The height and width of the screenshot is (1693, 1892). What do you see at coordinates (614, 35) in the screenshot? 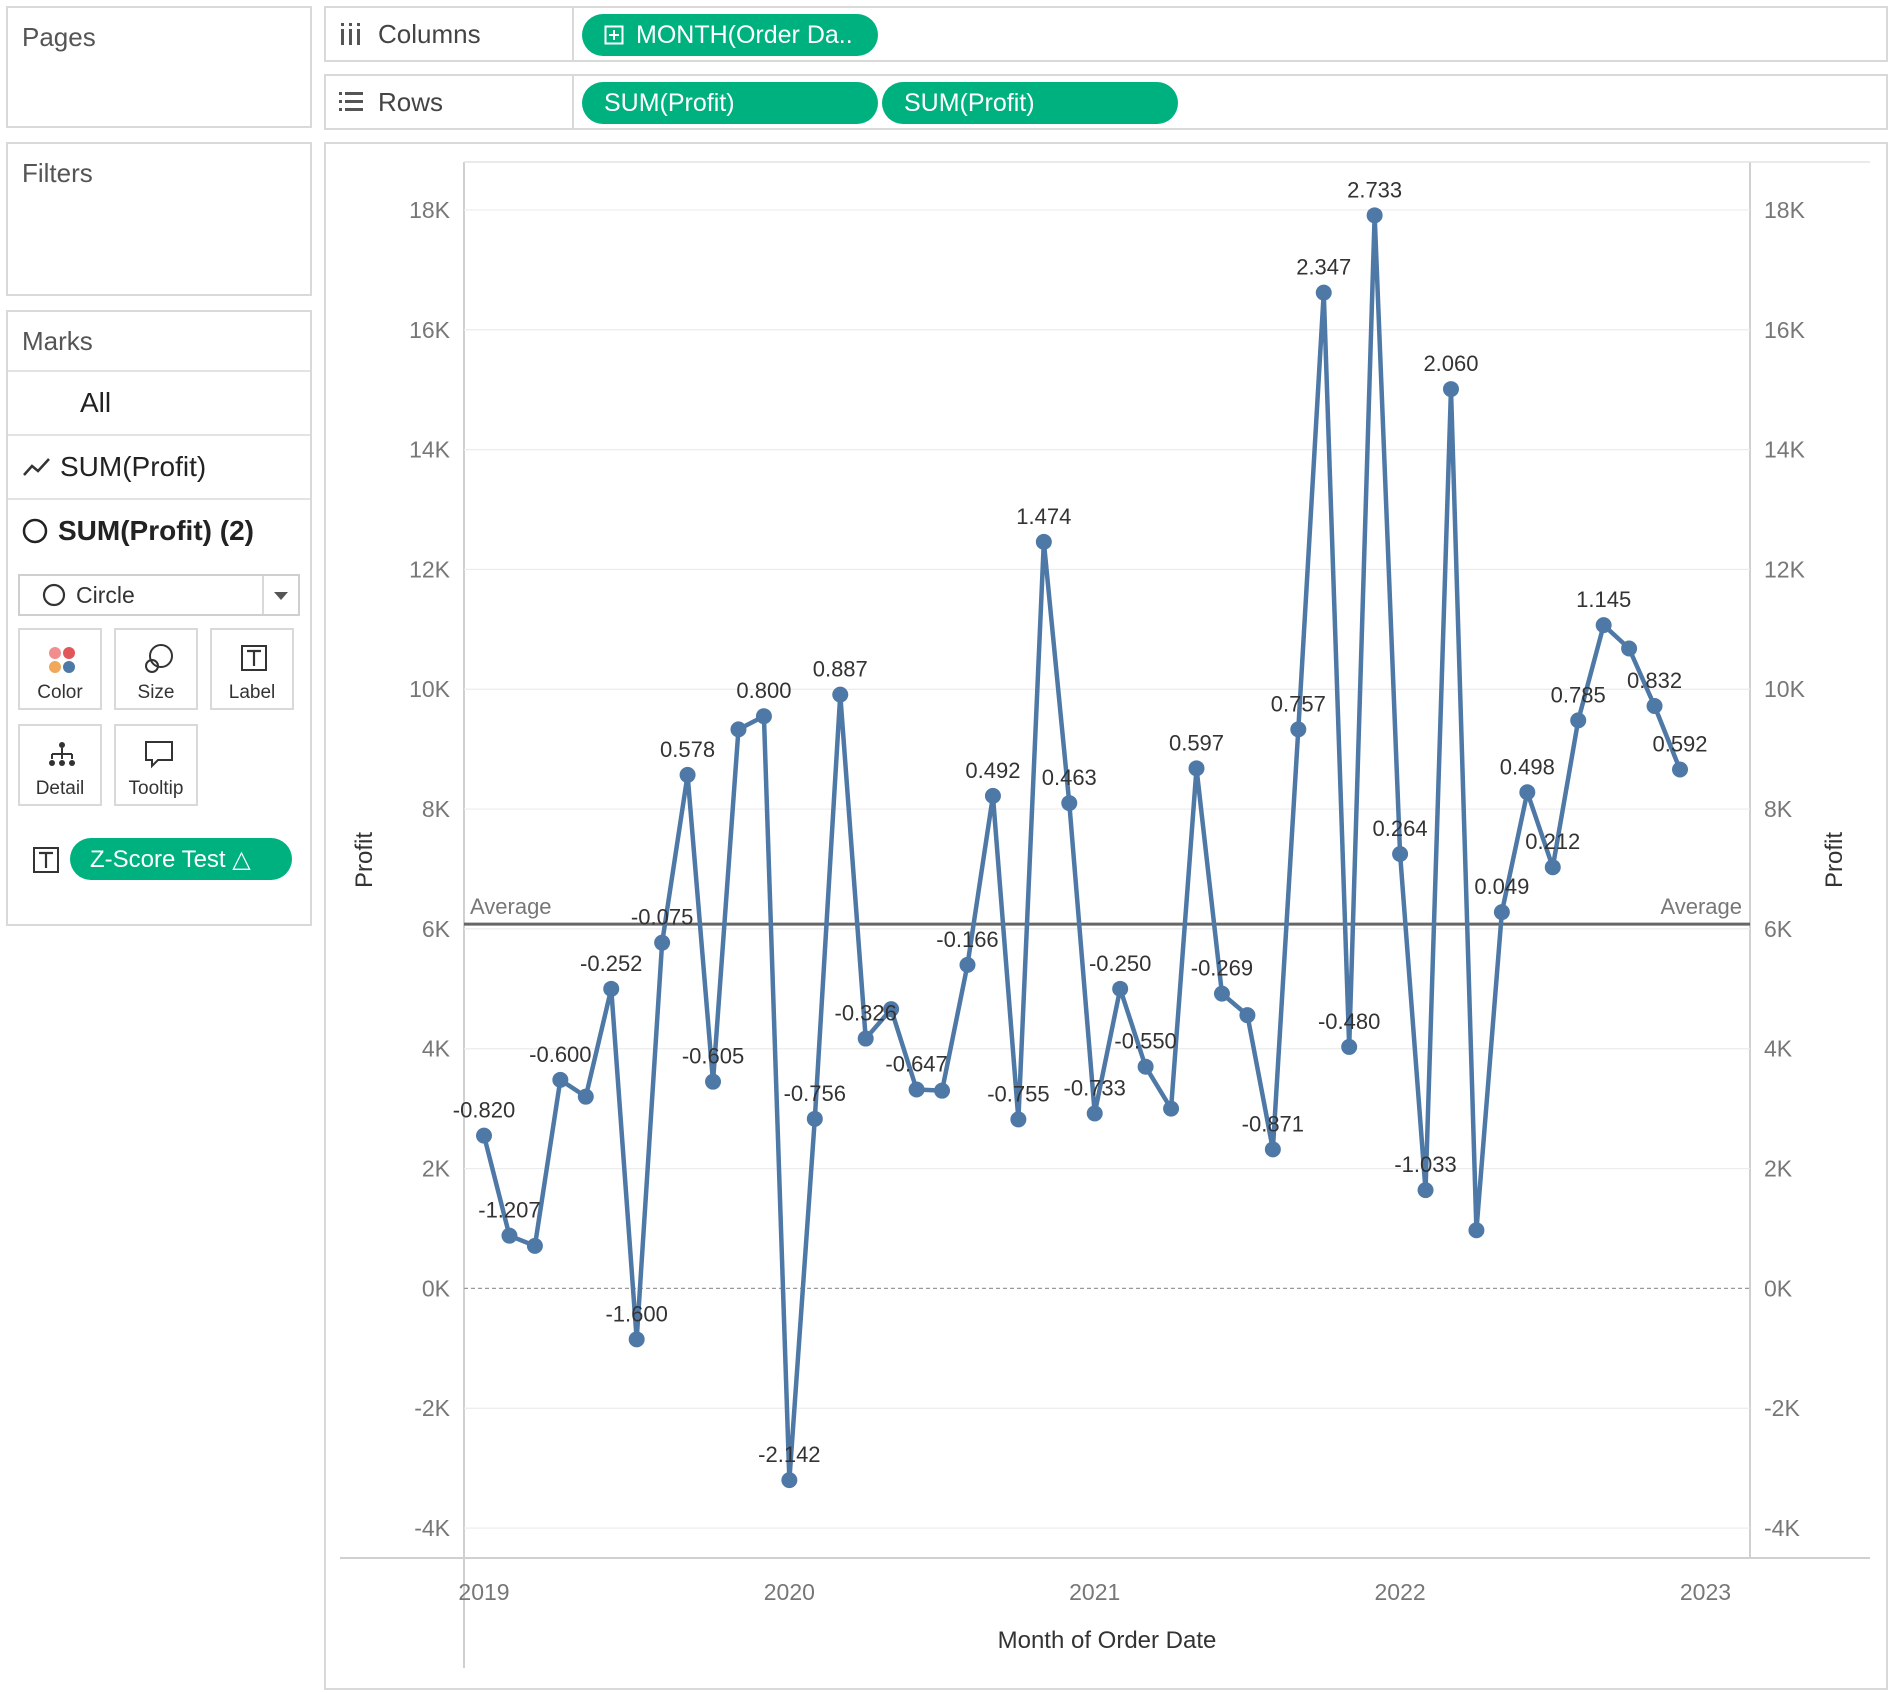
I see `expand-plus-icon` at bounding box center [614, 35].